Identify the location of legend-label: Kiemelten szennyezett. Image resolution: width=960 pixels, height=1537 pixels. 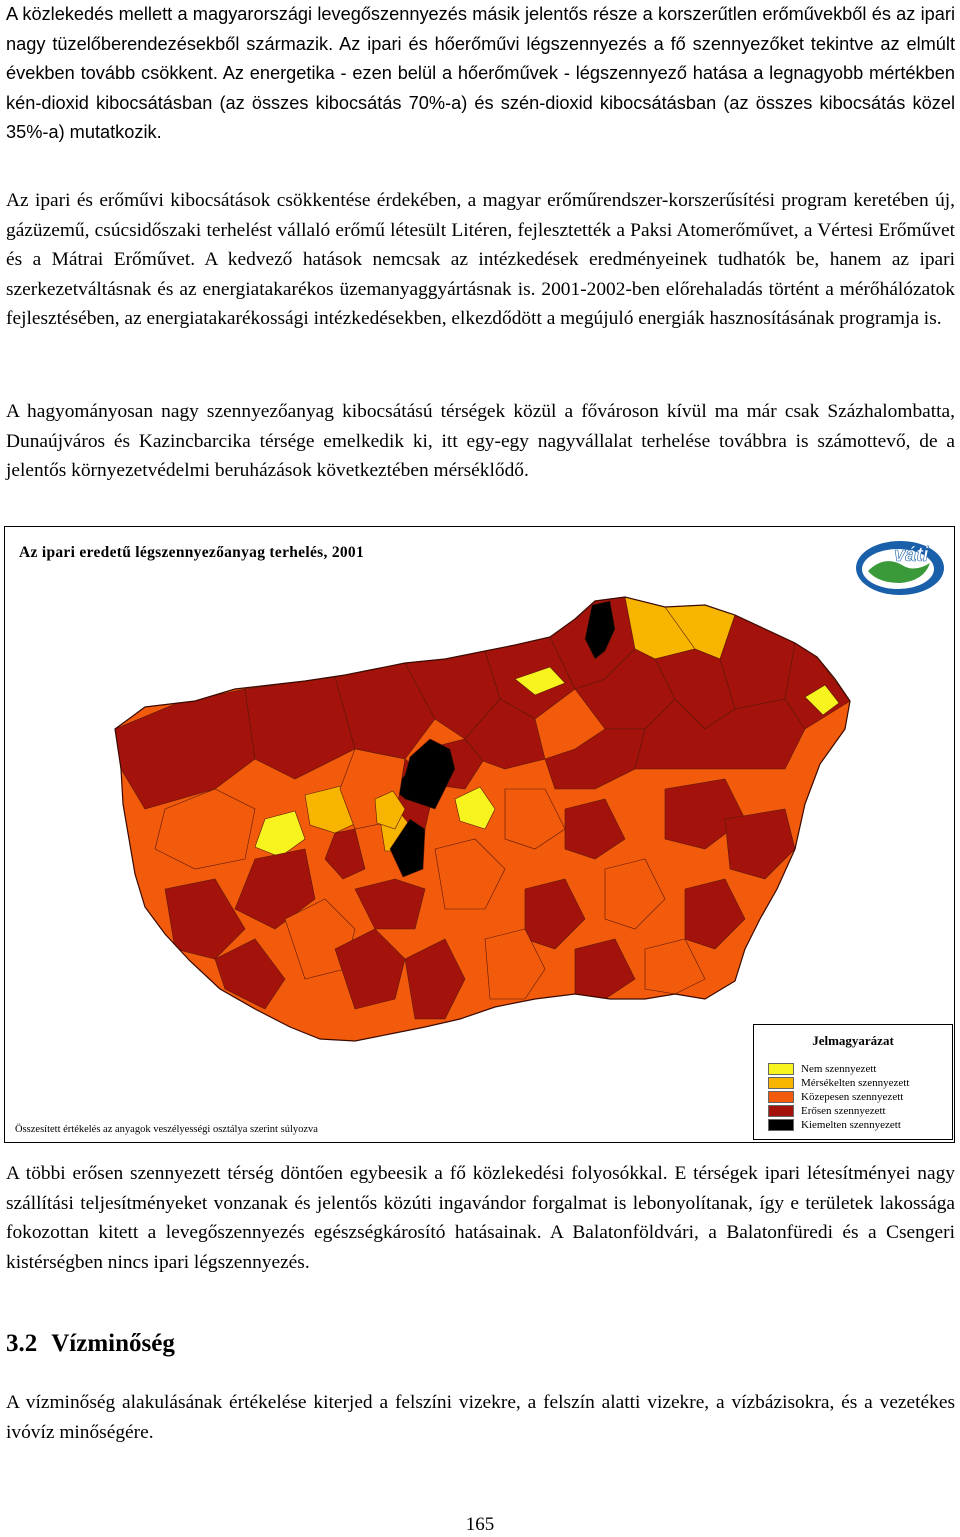
(851, 1124).